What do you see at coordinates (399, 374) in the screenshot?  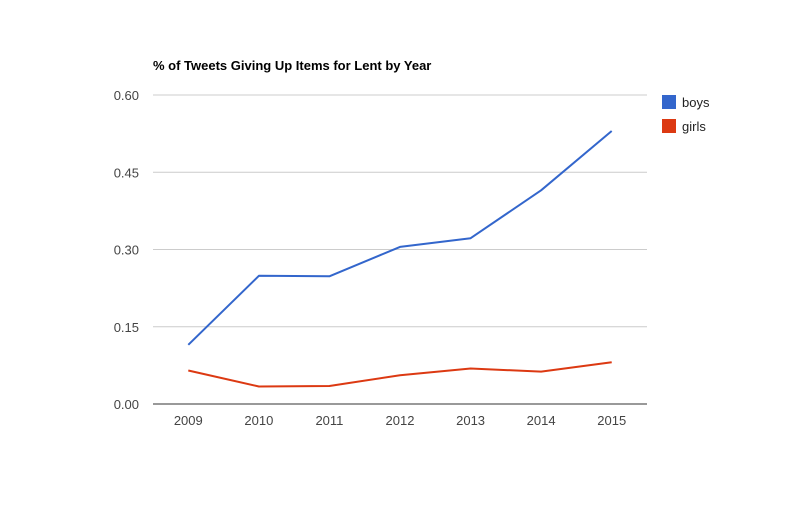 I see `series-line-girls` at bounding box center [399, 374].